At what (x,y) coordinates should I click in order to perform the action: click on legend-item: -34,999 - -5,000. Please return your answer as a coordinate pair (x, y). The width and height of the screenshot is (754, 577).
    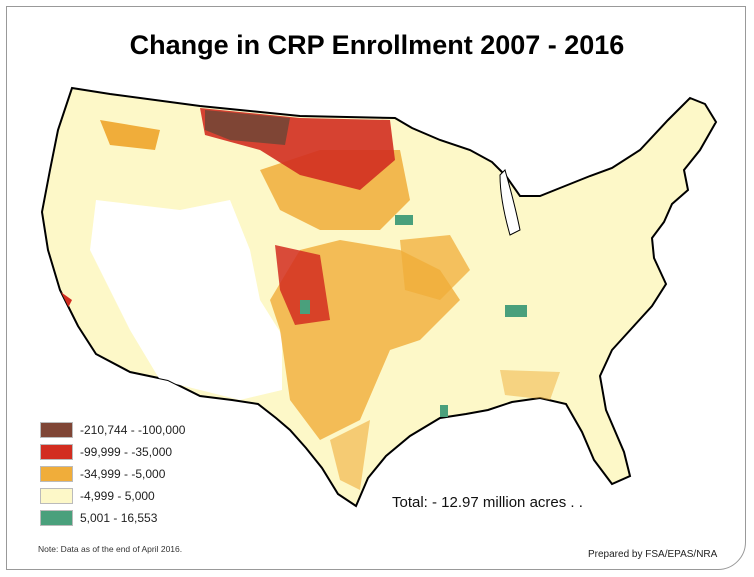
    Looking at the image, I should click on (112, 474).